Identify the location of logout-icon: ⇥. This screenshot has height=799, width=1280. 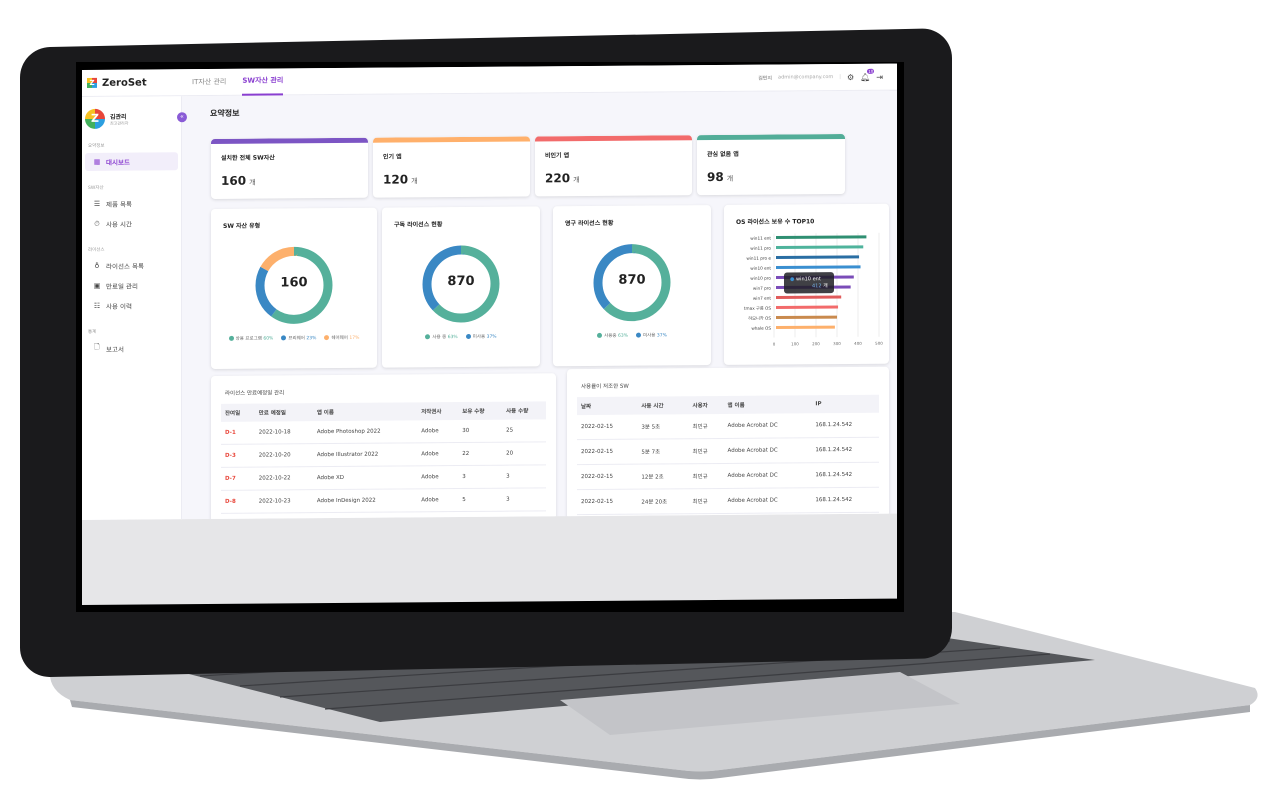
(879, 77).